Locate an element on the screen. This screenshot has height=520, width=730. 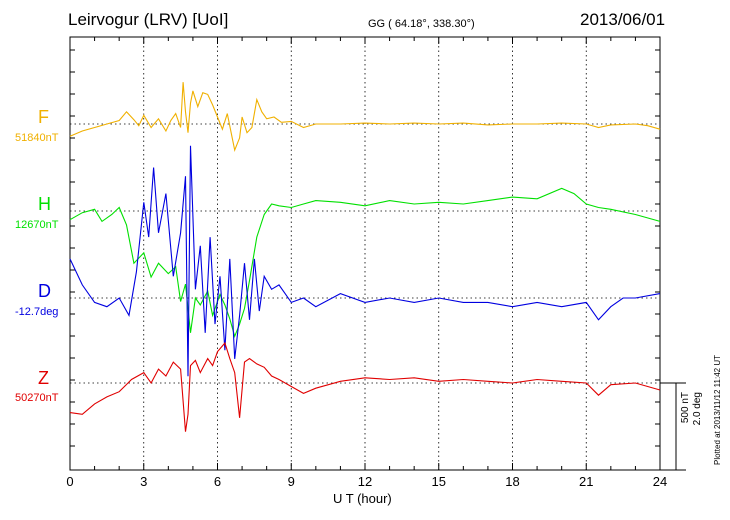
x-tick-label: 18 is located at coordinates (512, 481).